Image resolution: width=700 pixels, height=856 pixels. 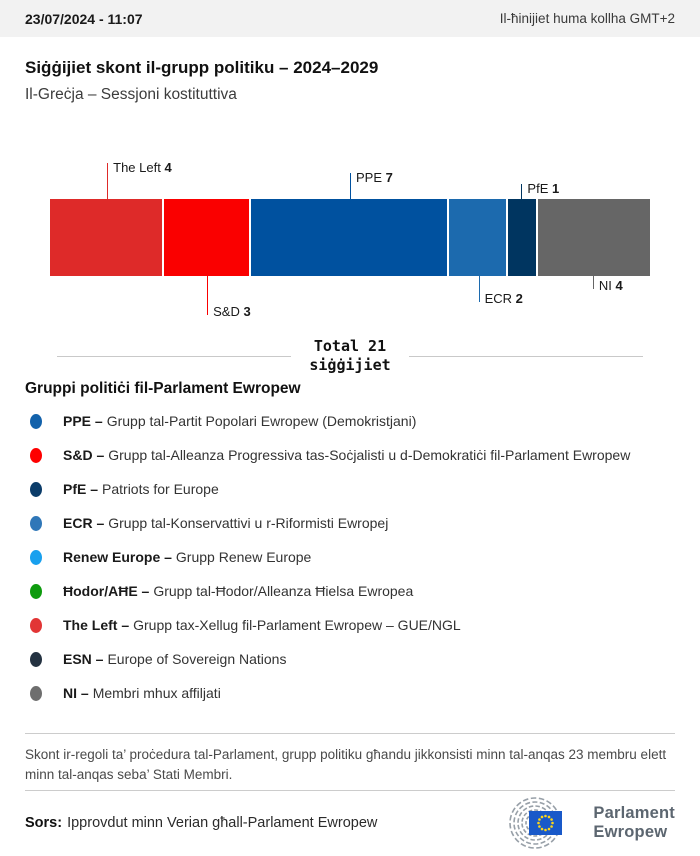 What do you see at coordinates (84, 18) in the screenshot?
I see `datetime-label: 23/07/2024 - 11:07` at bounding box center [84, 18].